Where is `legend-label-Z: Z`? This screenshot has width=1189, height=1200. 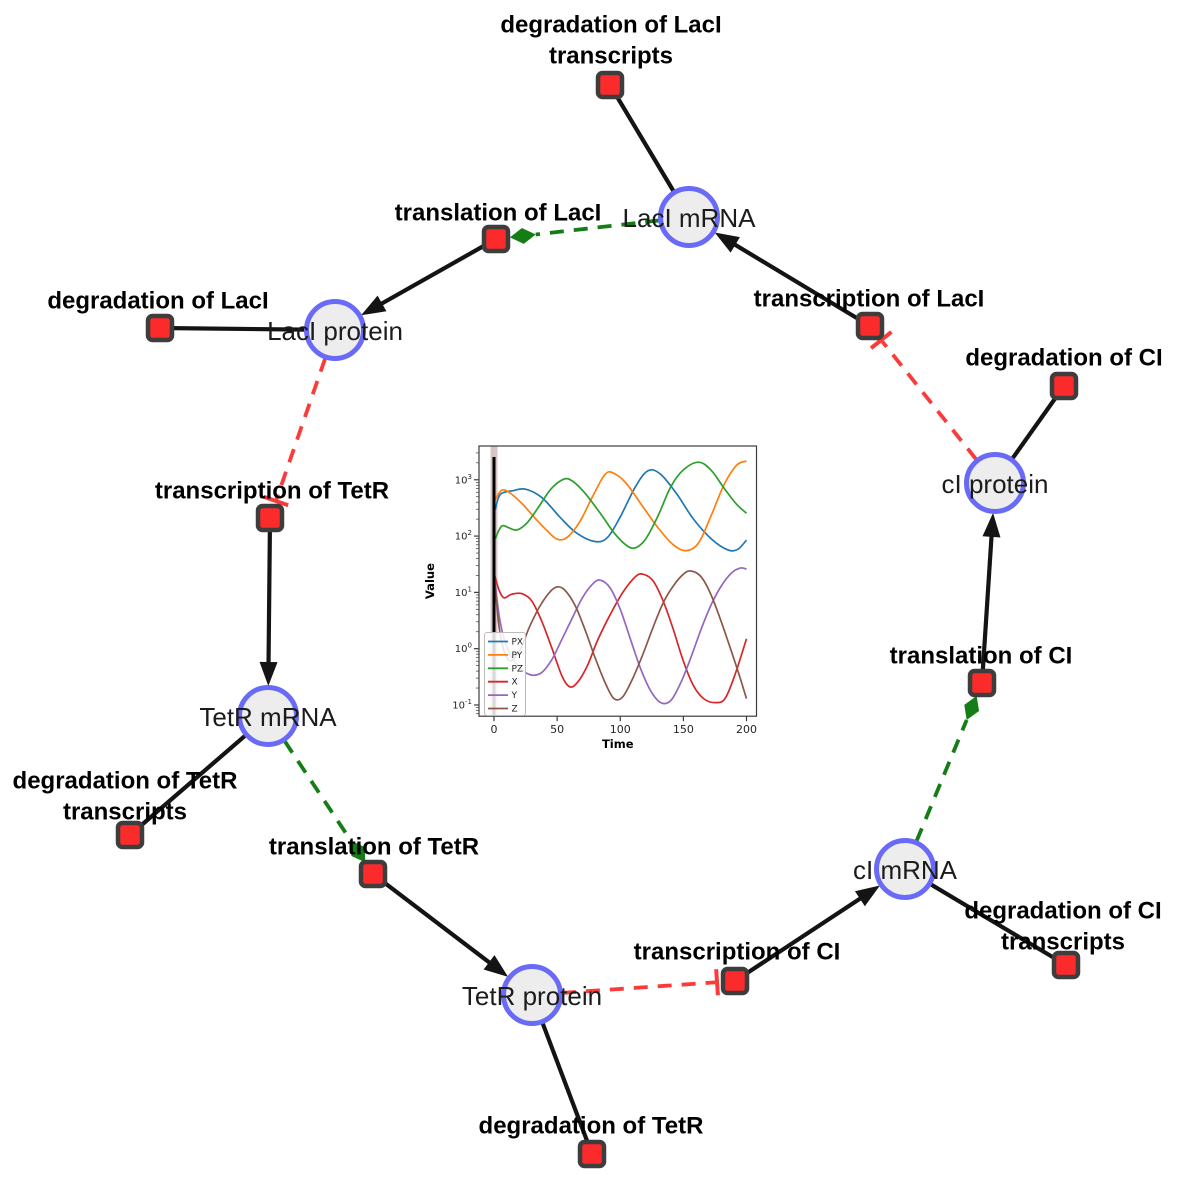 legend-label-Z: Z is located at coordinates (515, 710).